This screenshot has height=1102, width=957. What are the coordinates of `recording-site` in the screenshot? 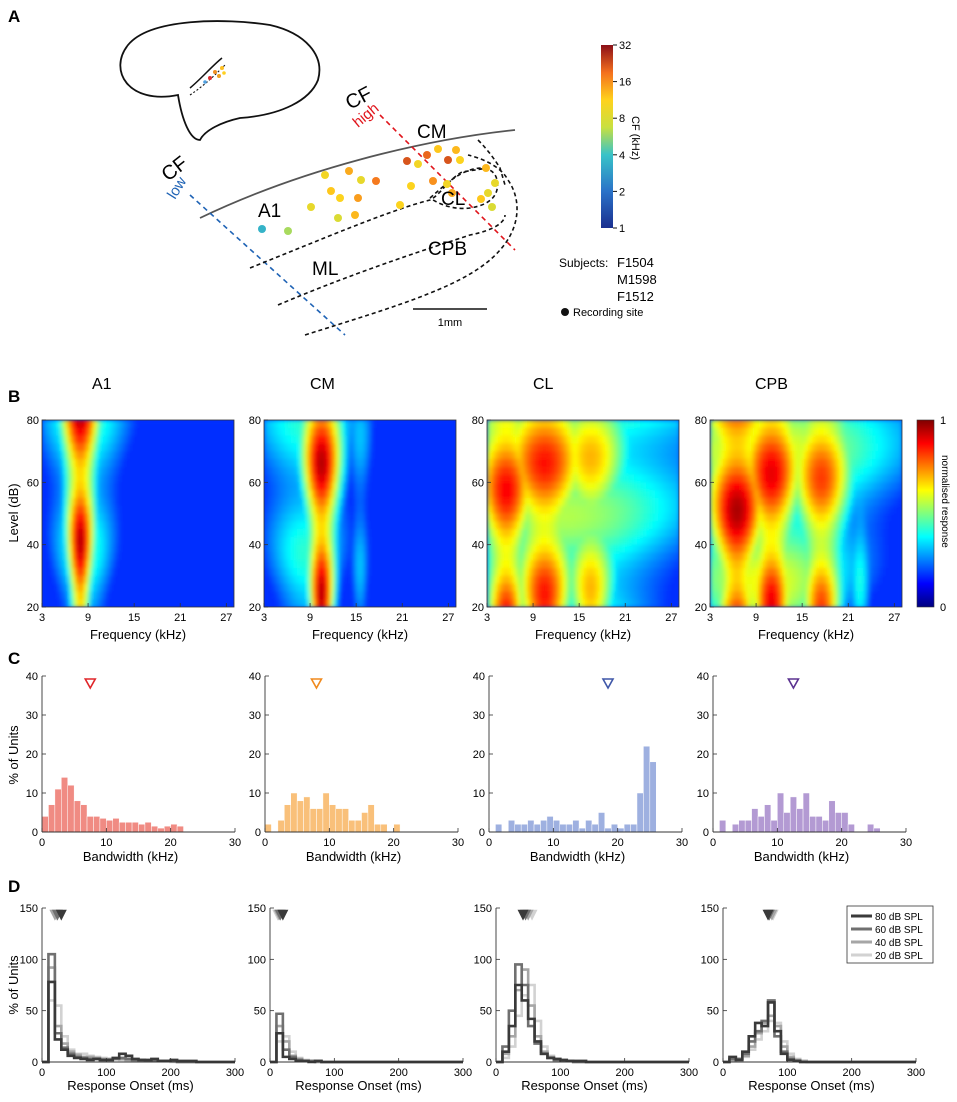 It's located at (355, 215).